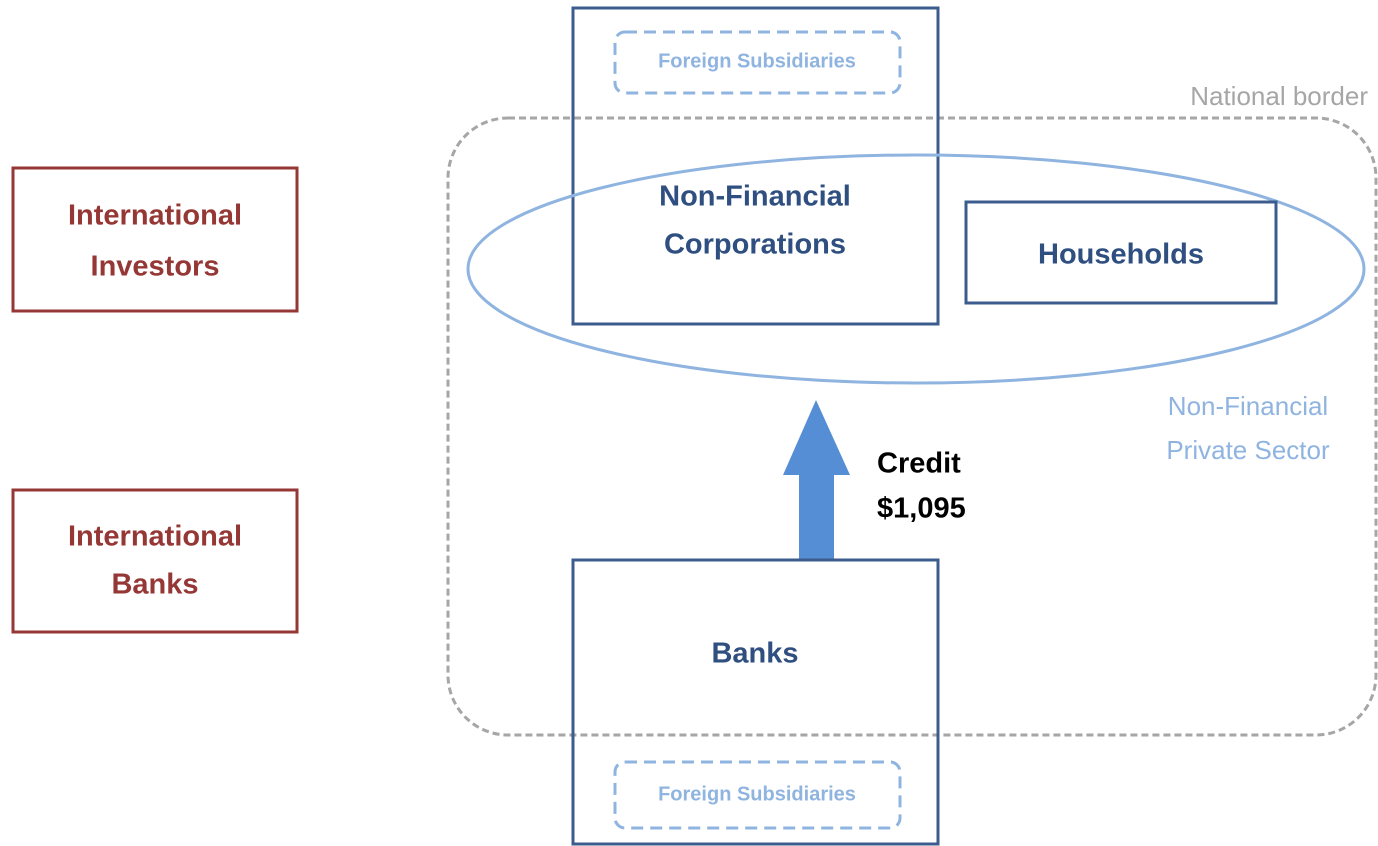 The image size is (1378, 846). What do you see at coordinates (154, 585) in the screenshot?
I see `intl-banks-label: Banks` at bounding box center [154, 585].